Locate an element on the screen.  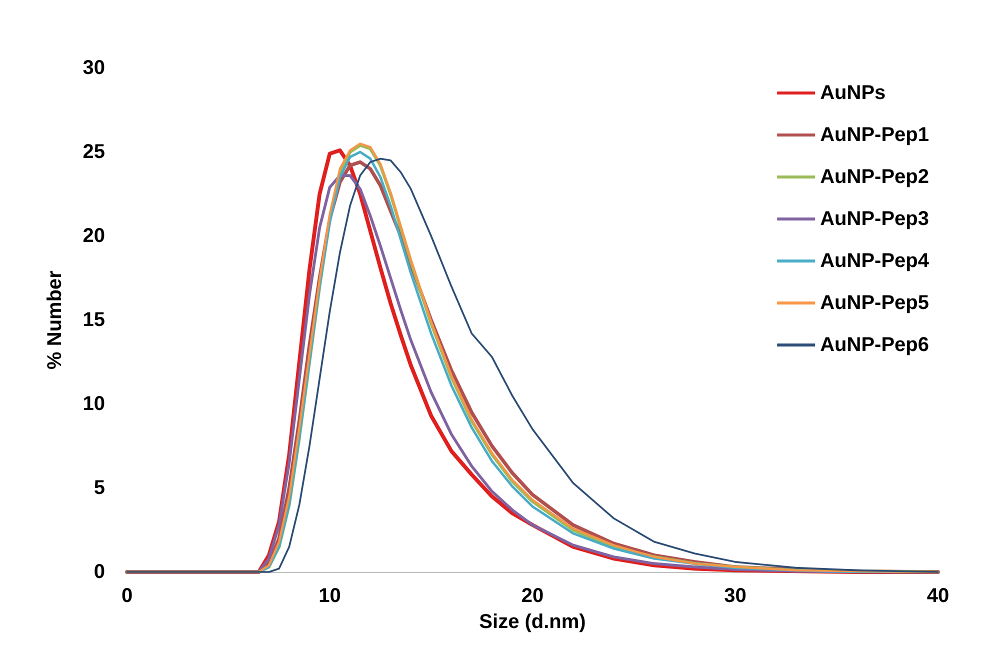
y-tick-label: 20 is located at coordinates (93, 236).